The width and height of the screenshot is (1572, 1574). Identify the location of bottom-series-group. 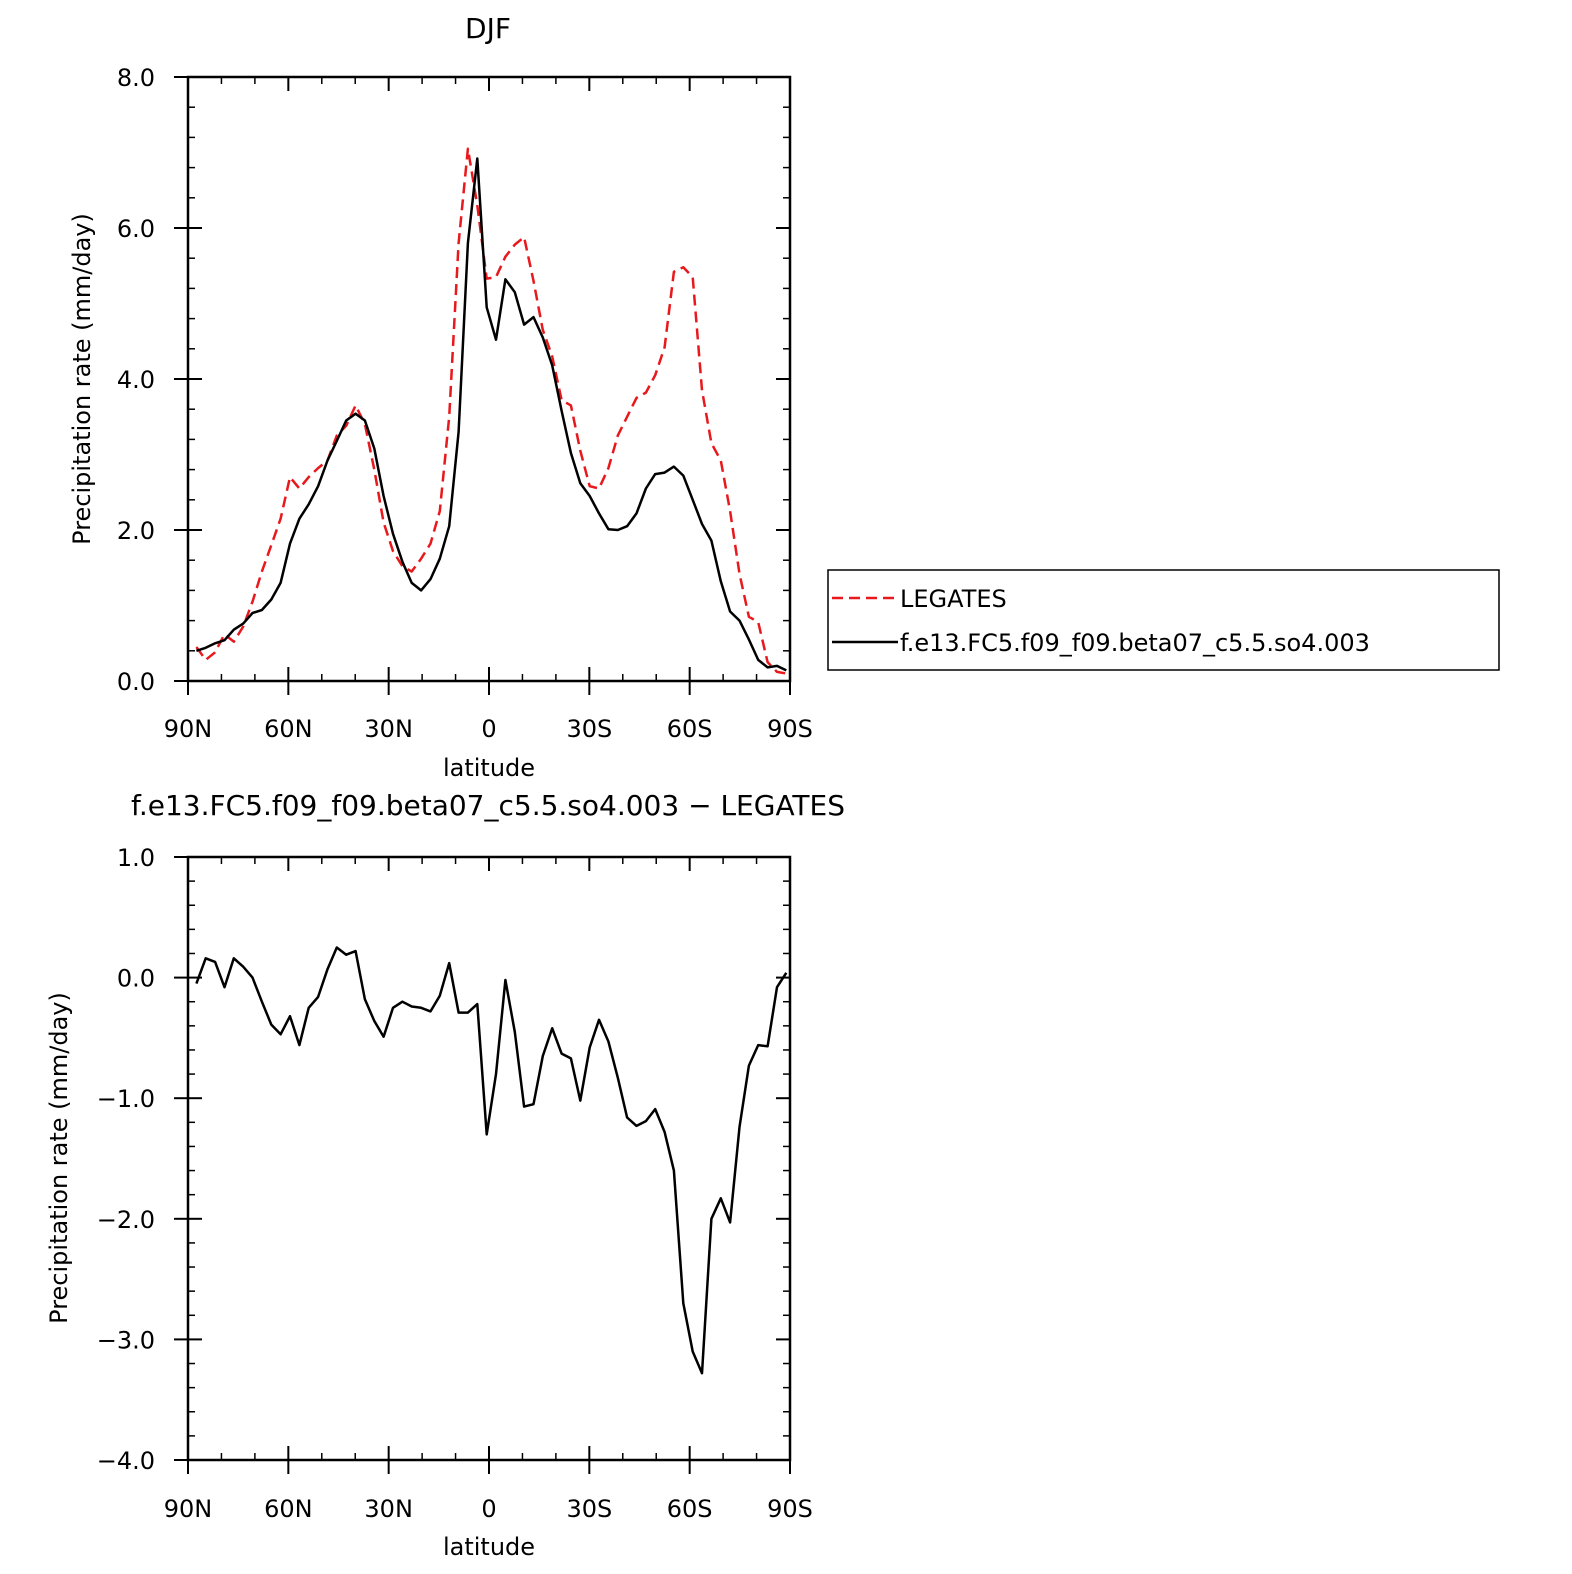
(491, 1160).